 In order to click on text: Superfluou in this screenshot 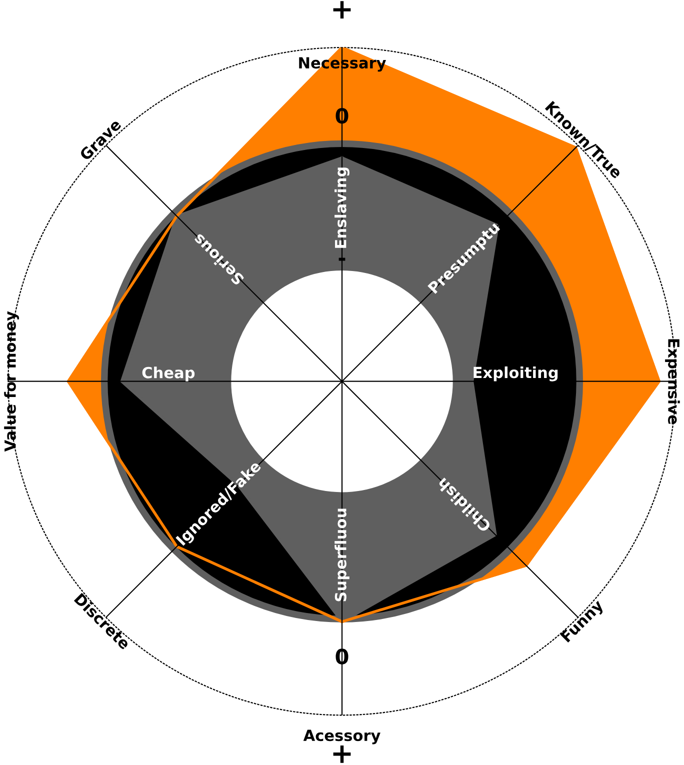, I will do `click(342, 555)`.